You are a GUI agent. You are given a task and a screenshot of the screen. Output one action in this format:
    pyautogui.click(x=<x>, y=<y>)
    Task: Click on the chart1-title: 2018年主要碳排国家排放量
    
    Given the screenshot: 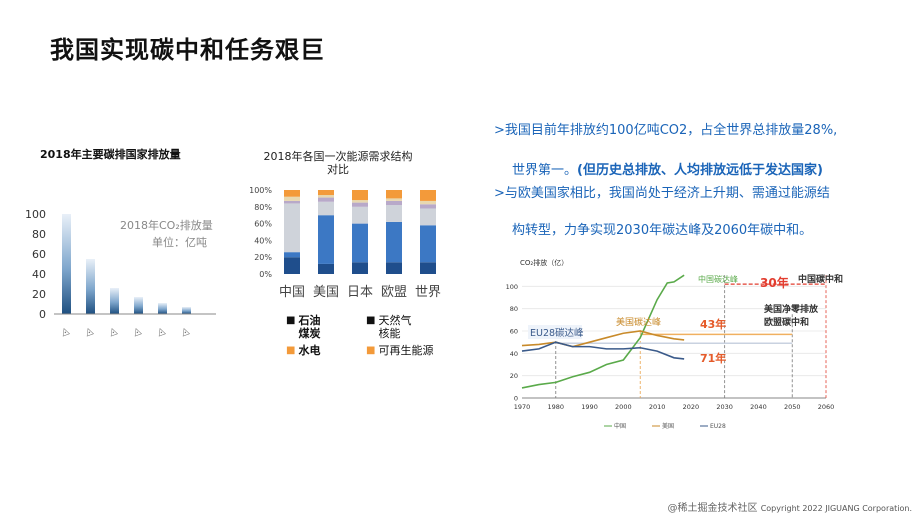 What is the action you would take?
    pyautogui.click(x=110, y=154)
    